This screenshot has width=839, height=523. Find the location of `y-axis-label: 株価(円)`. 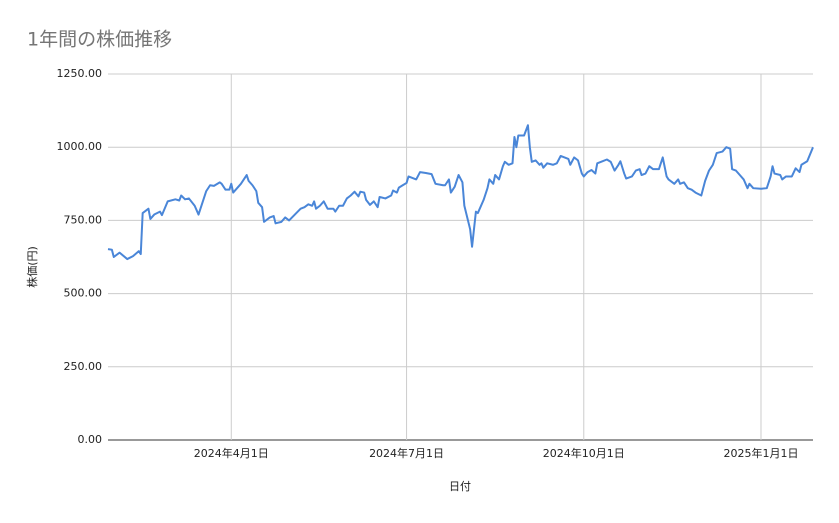

y-axis-label: 株価(円) is located at coordinates (32, 267).